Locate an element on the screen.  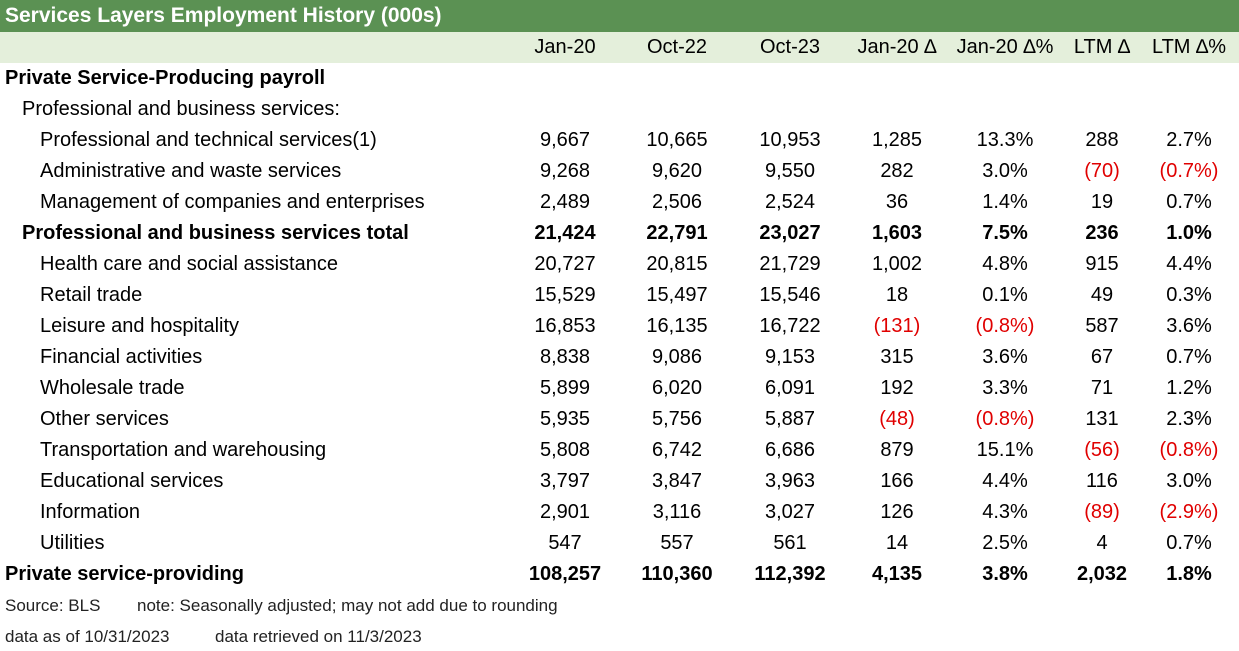
table-cell: 9,620 is located at coordinates (677, 171).